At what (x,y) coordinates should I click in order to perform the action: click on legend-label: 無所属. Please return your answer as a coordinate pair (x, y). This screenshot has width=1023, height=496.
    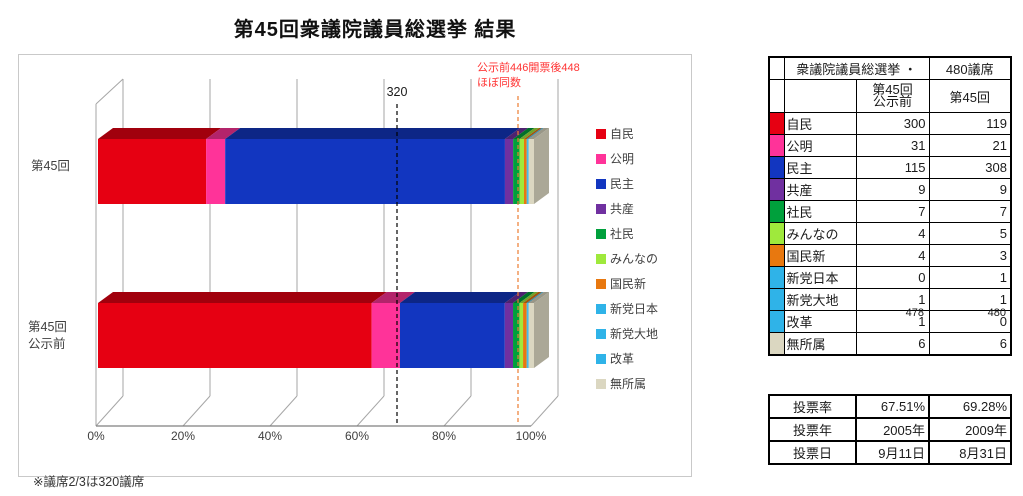
    Looking at the image, I should click on (628, 384).